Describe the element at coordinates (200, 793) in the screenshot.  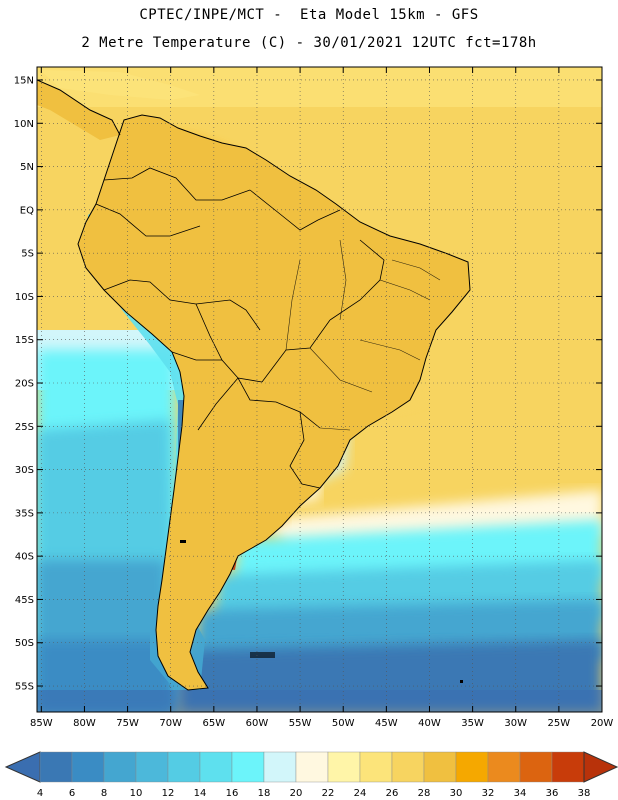
I see `colorbar-label: 14` at that location.